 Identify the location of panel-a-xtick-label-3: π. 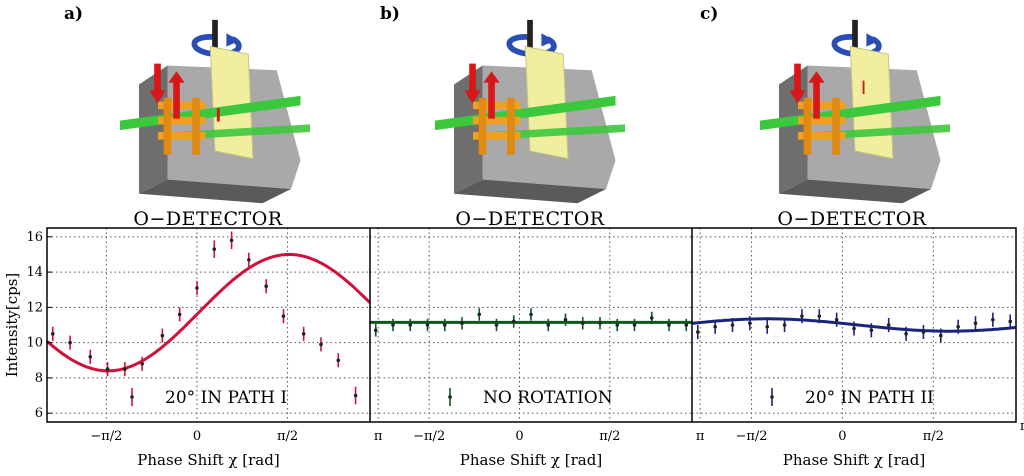
(378, 436).